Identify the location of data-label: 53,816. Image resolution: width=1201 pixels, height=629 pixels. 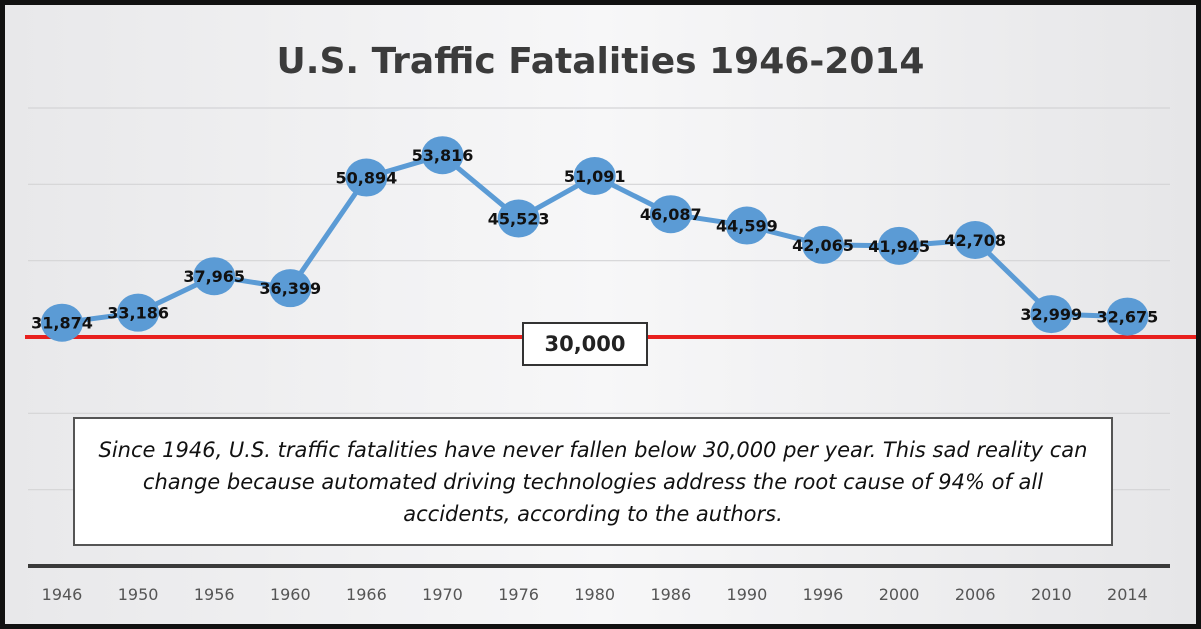
(443, 155).